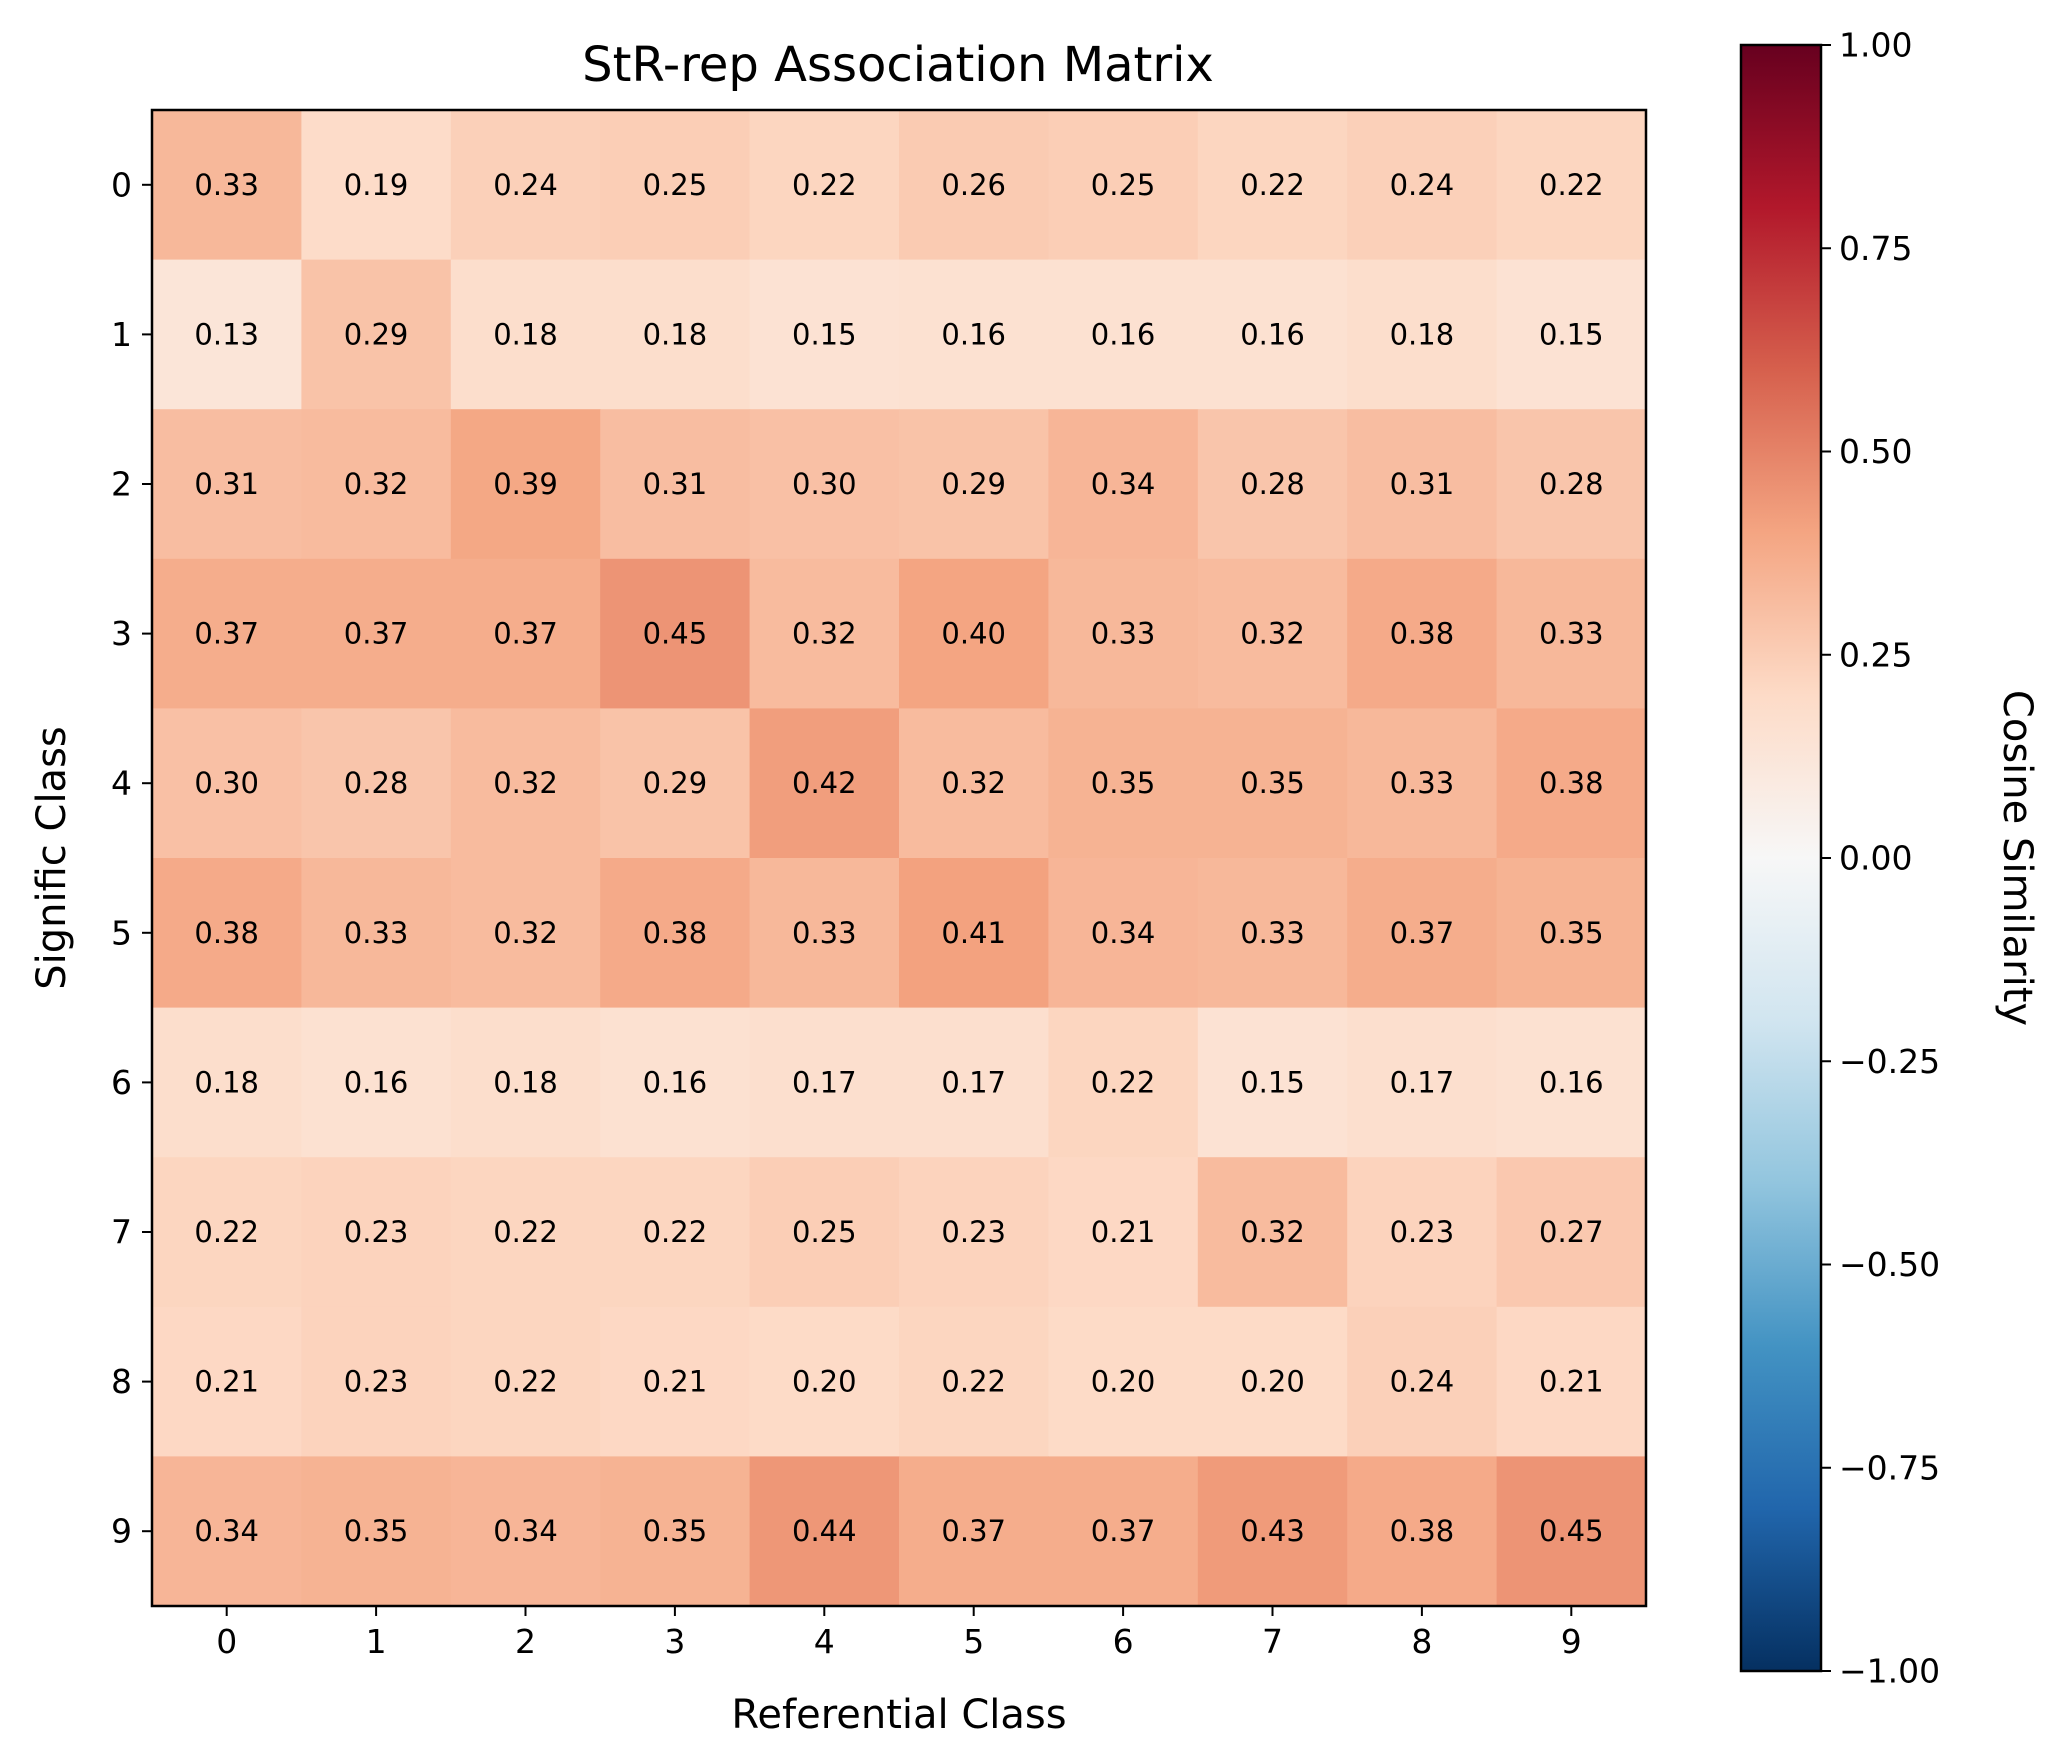  I want to click on colorbar-tick-label: 0.00, so click(1875, 858).